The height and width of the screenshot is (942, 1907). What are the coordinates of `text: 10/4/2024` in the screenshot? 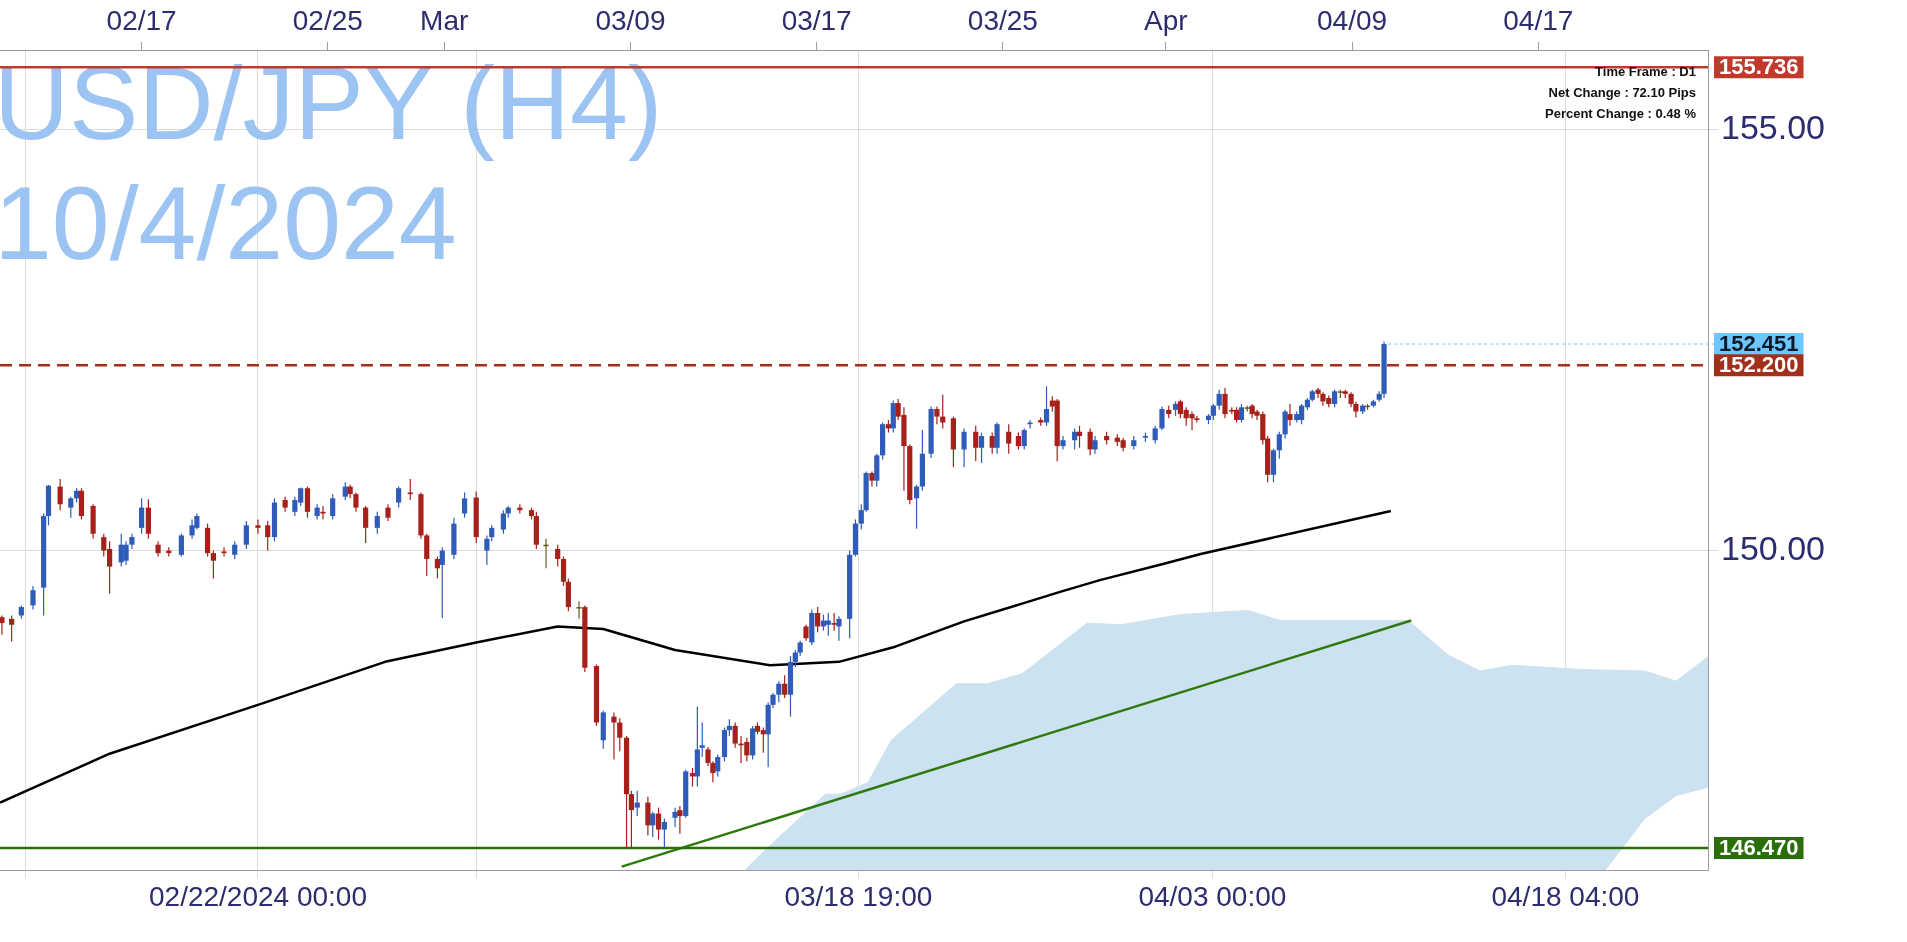 It's located at (228, 222).